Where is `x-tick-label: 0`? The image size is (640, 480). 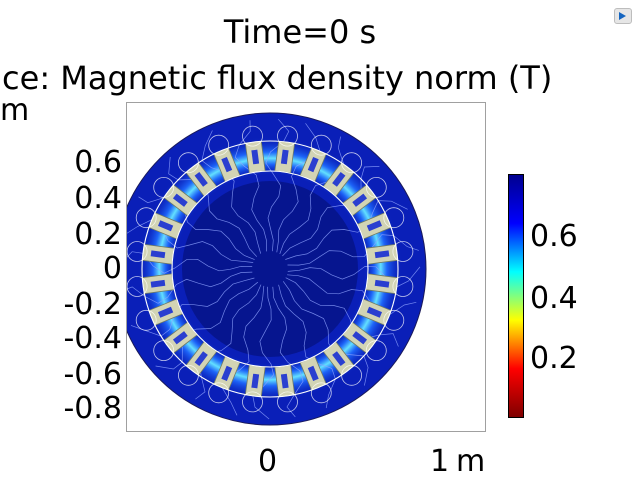
x-tick-label: 0 is located at coordinates (268, 461).